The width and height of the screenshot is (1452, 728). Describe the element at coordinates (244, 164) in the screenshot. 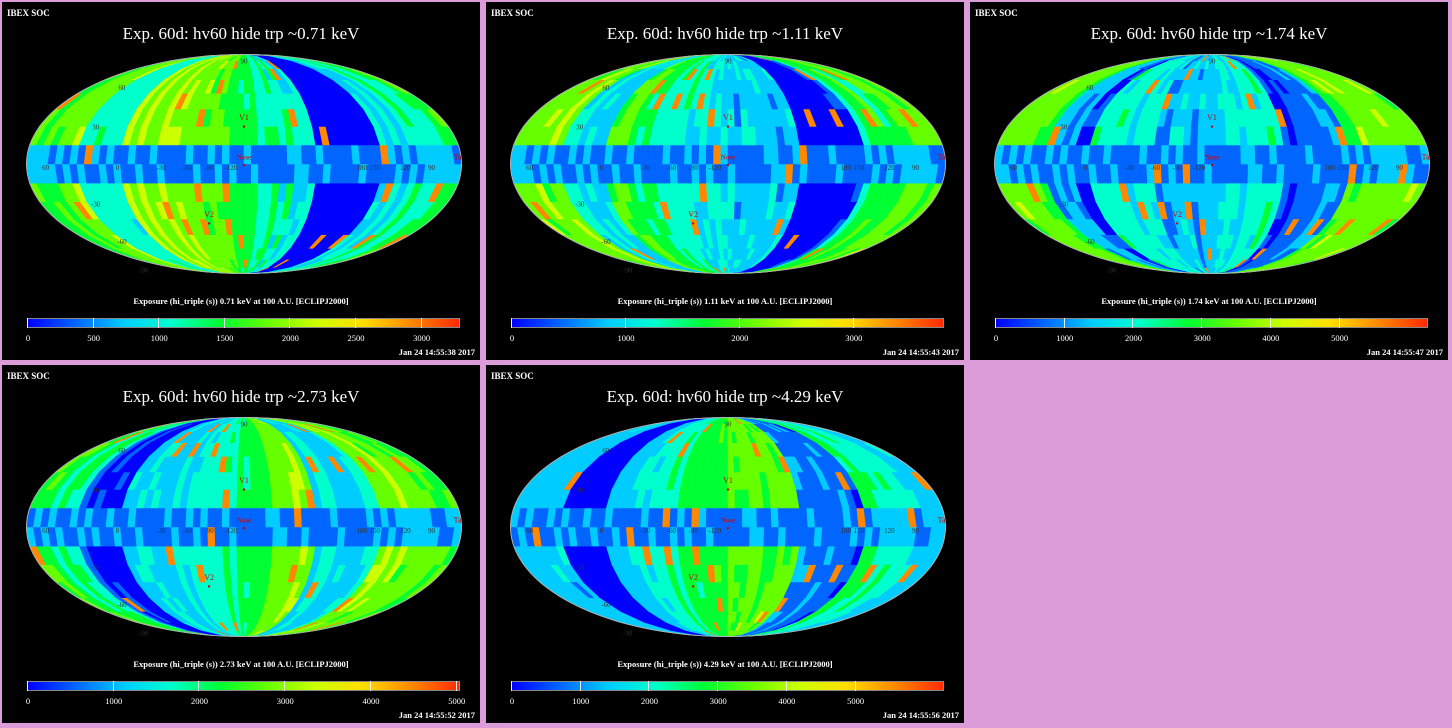

I see `map-outline` at that location.